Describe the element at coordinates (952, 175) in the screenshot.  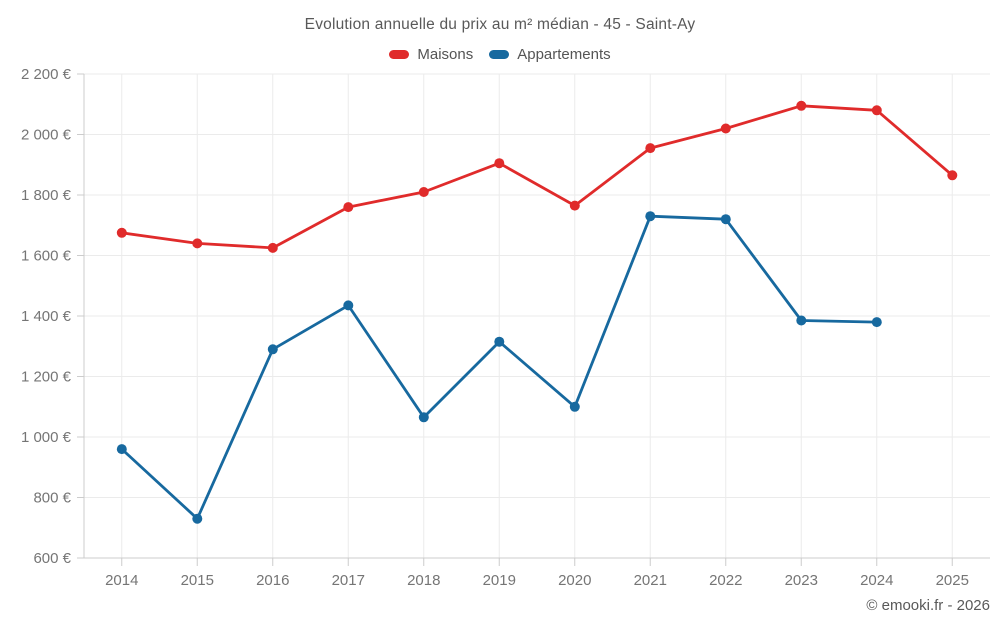
I see `point-maisons-2025` at that location.